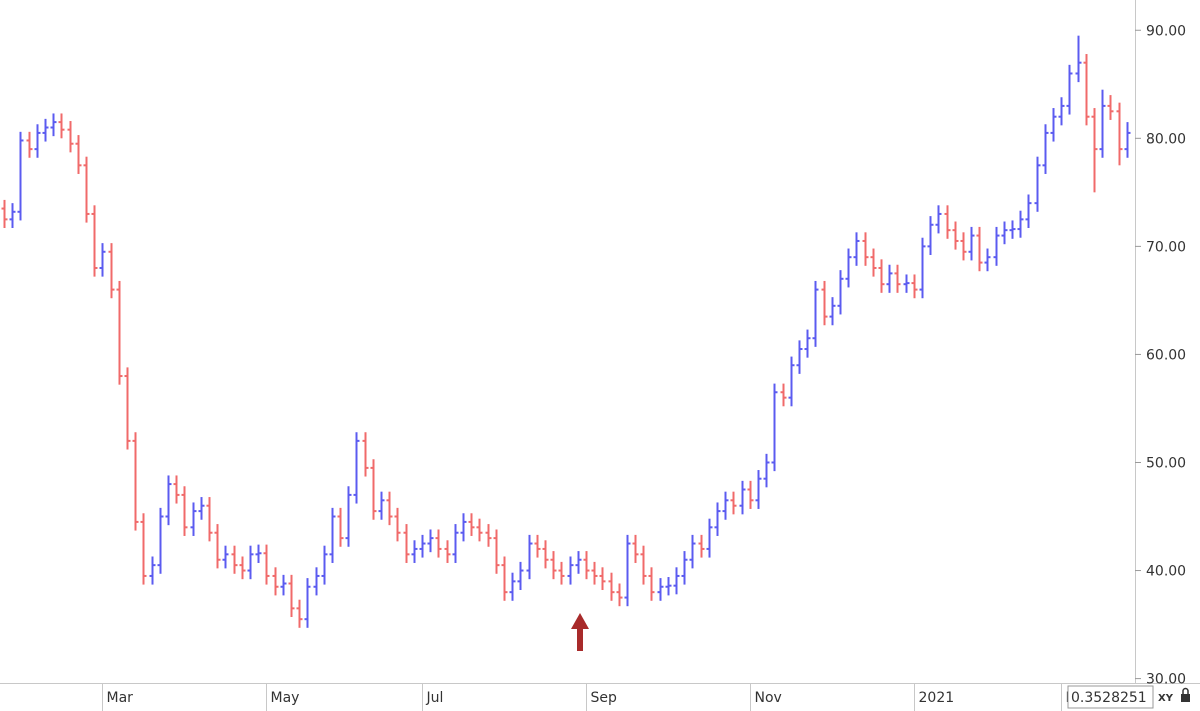  Describe the element at coordinates (120, 698) in the screenshot. I see `x-tick-label: Mar` at that location.